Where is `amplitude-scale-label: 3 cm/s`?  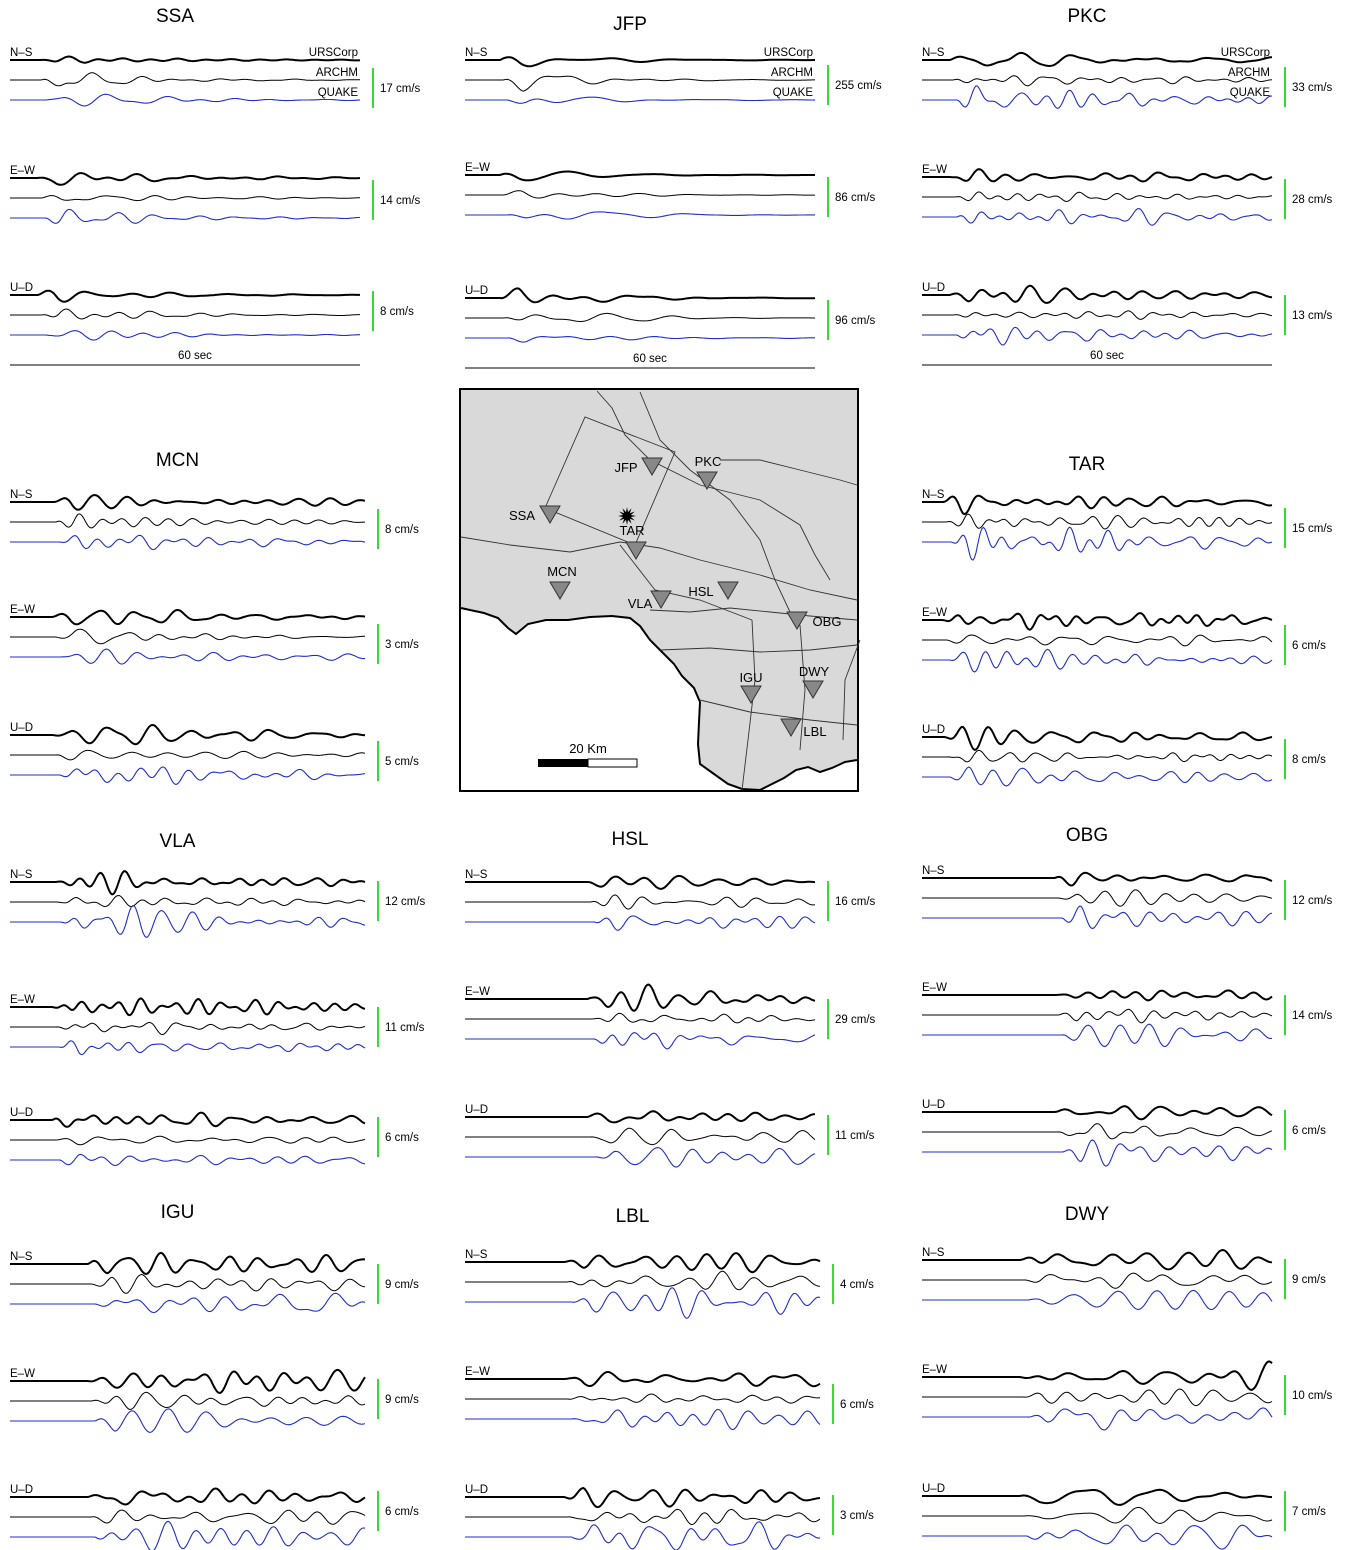
amplitude-scale-label: 3 cm/s is located at coordinates (857, 1516).